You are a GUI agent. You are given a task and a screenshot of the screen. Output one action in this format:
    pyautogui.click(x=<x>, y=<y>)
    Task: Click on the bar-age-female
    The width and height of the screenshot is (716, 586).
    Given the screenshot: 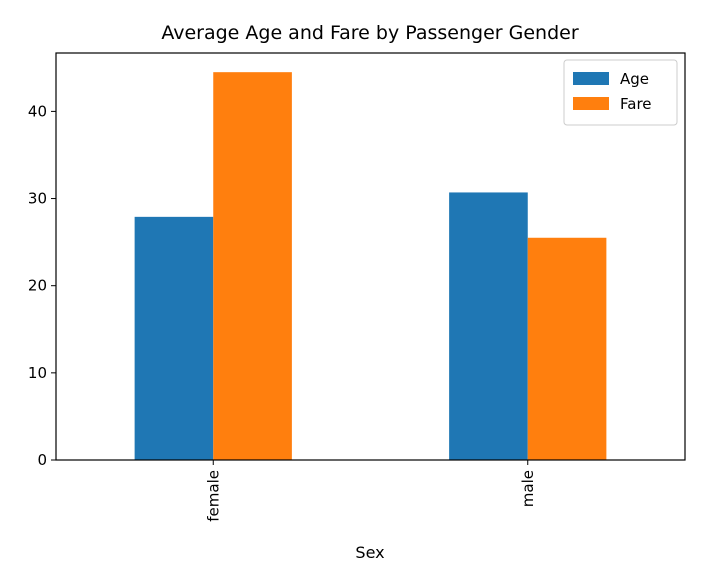 What is the action you would take?
    pyautogui.click(x=174, y=338)
    